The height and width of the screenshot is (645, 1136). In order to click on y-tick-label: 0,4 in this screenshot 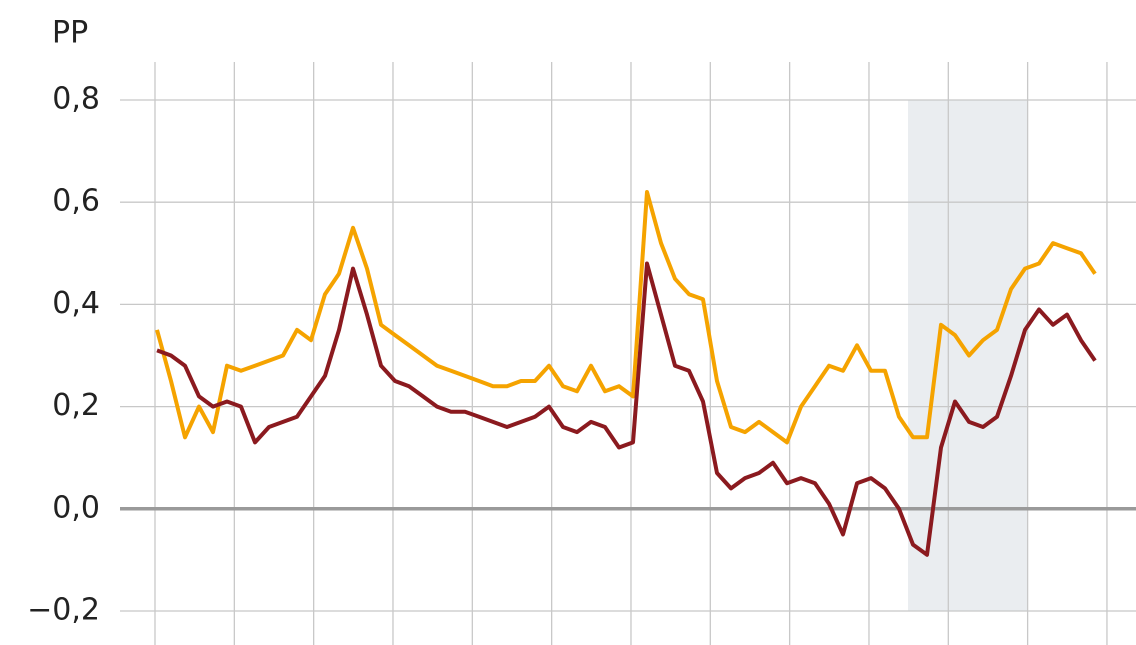, I will do `click(76, 303)`.